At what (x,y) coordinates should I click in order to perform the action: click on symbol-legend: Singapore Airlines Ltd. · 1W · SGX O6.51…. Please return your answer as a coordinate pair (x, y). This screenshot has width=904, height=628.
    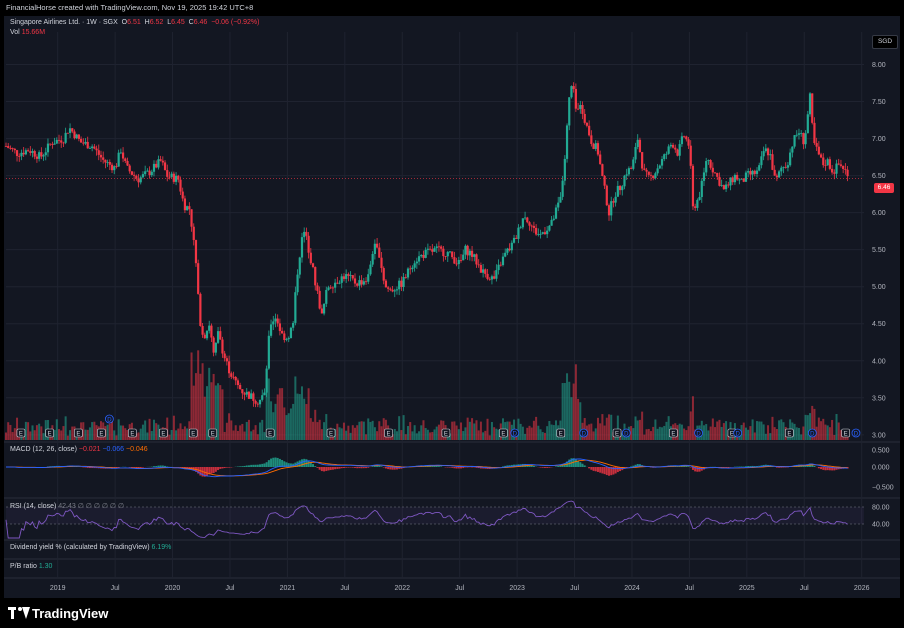
    Looking at the image, I should click on (134, 22).